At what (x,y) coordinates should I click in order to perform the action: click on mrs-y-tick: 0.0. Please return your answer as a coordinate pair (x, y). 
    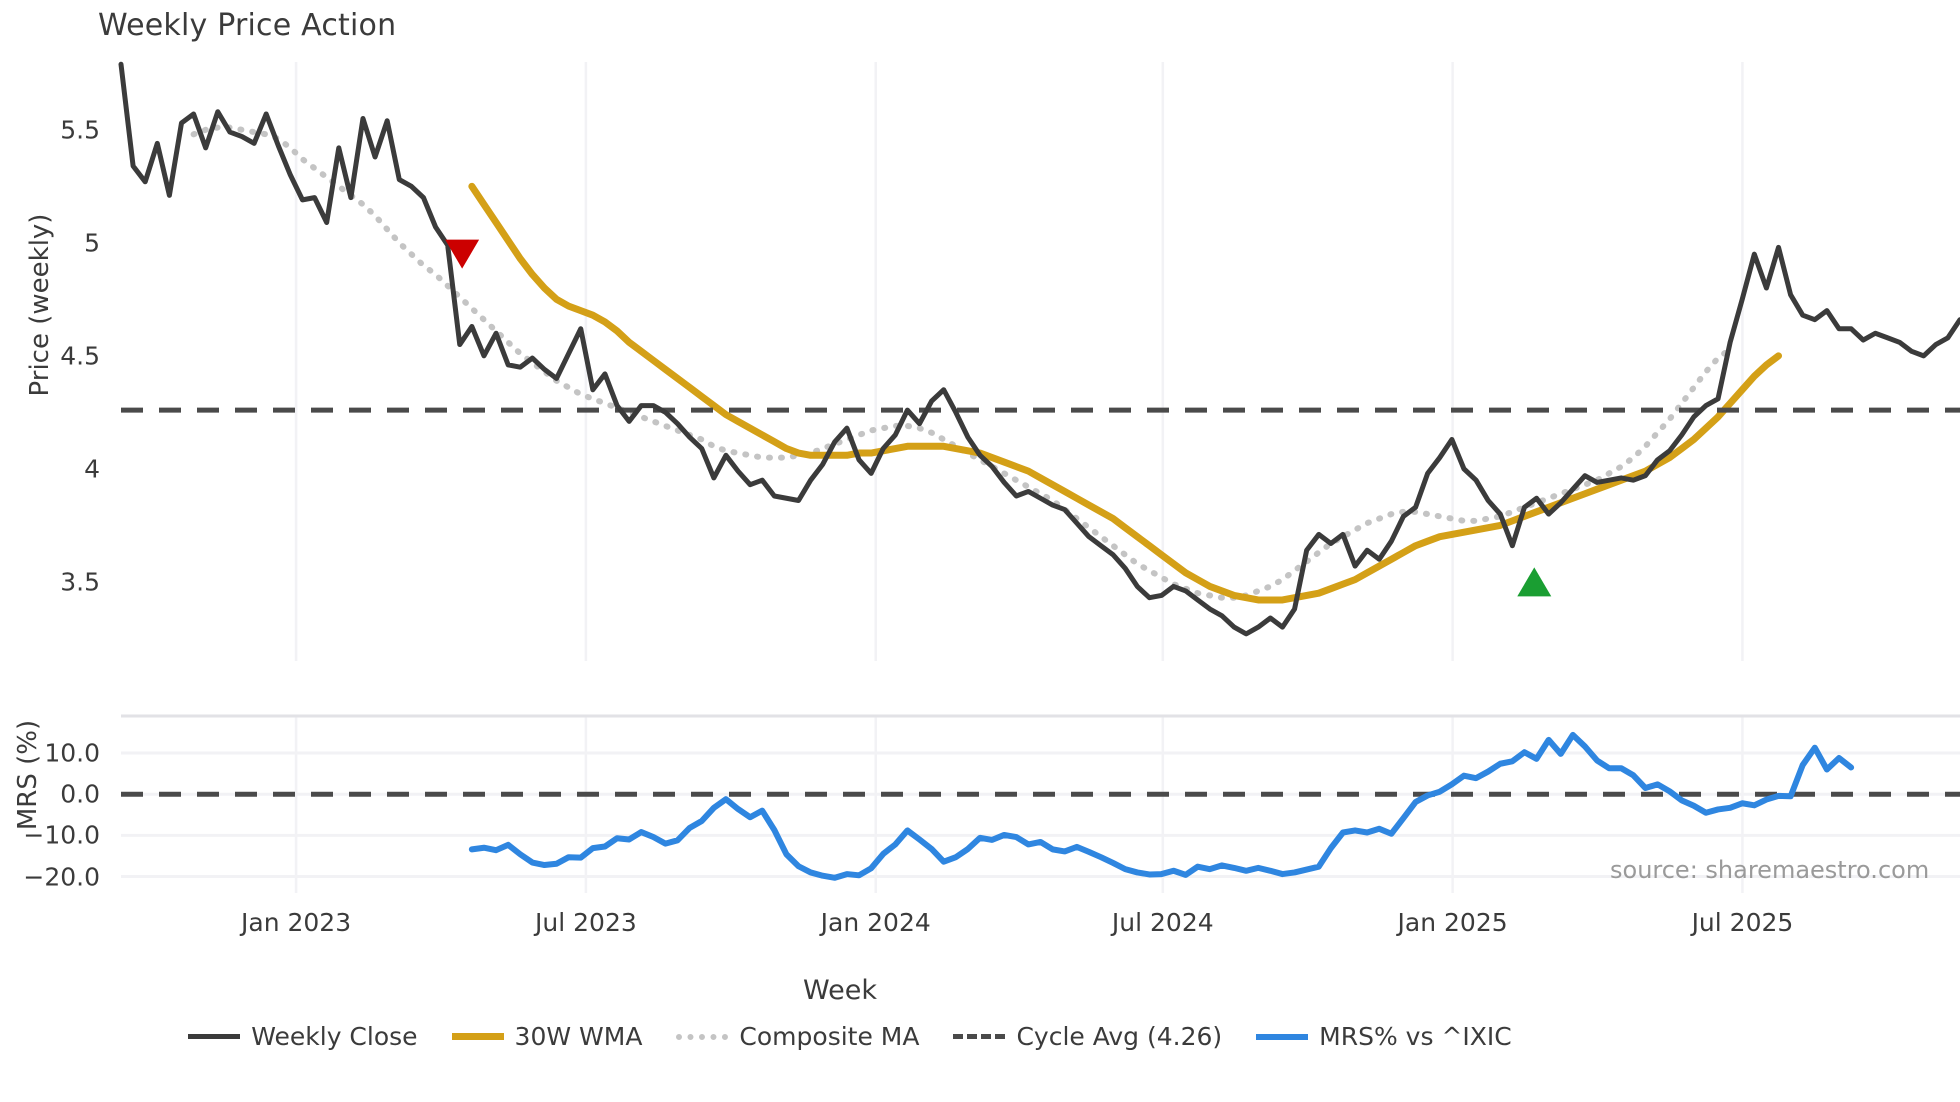
    Looking at the image, I should click on (80, 794).